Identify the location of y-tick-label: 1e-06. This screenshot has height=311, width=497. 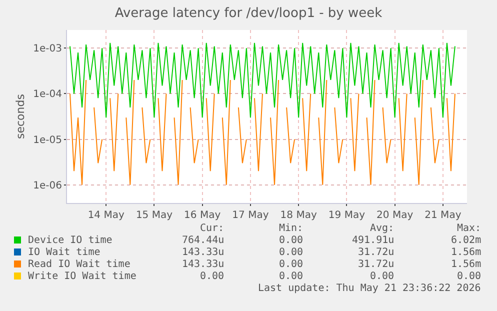
(47, 186).